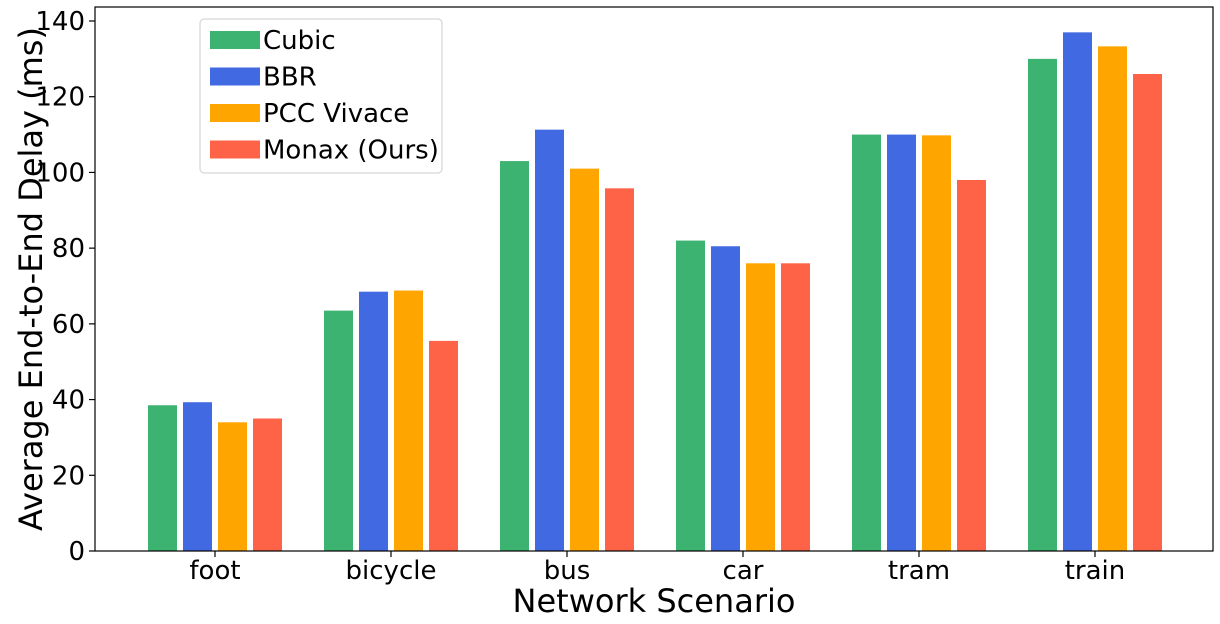 This screenshot has width=1220, height=624. What do you see at coordinates (162, 478) in the screenshot?
I see `bar-cubic-foot` at bounding box center [162, 478].